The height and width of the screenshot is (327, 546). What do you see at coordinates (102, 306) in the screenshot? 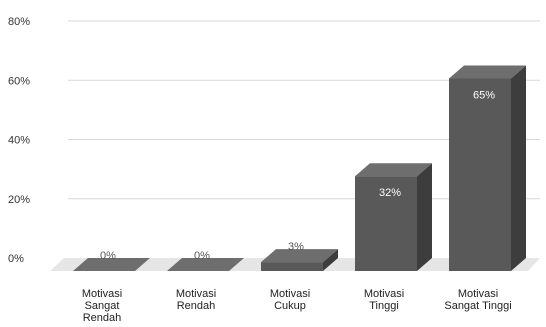
I see `x-category-label: Motivasi Sangat Rendah` at bounding box center [102, 306].